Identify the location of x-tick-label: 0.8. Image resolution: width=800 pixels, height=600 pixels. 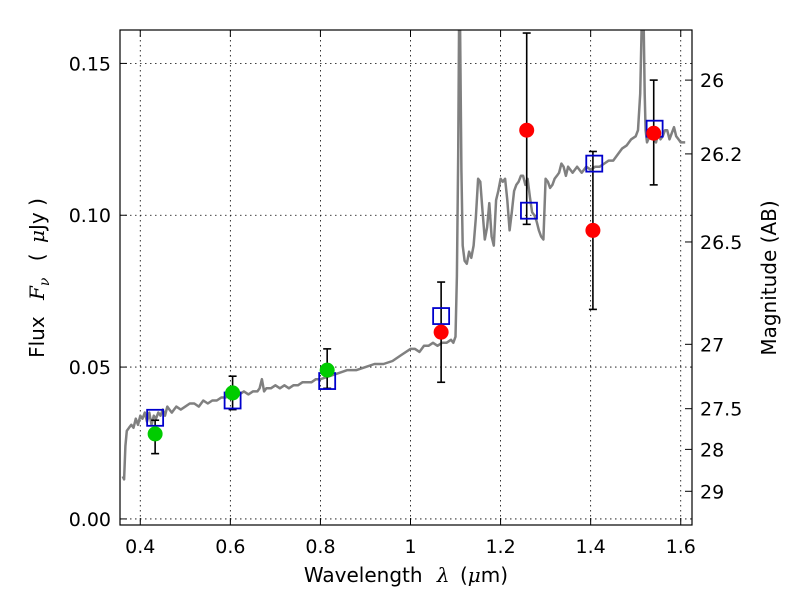
(320, 547).